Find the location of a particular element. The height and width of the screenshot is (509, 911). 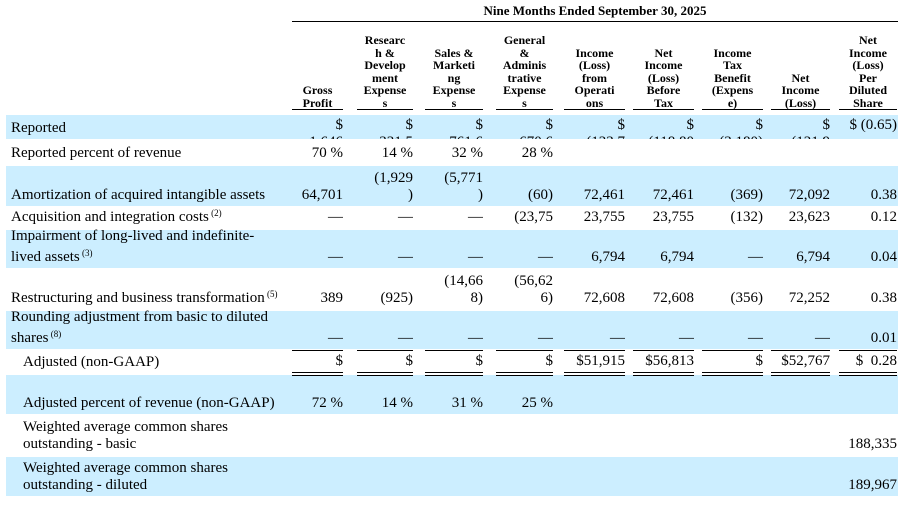

column-header-line: Gross is located at coordinates (317, 90).